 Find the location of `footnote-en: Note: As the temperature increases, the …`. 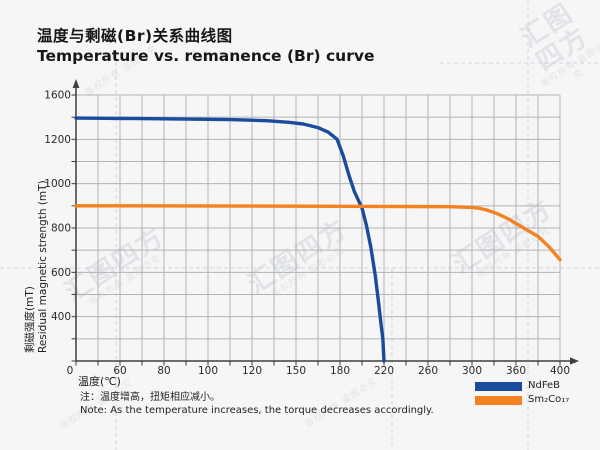

footnote-en: Note: As the temperature increases, the … is located at coordinates (257, 410).